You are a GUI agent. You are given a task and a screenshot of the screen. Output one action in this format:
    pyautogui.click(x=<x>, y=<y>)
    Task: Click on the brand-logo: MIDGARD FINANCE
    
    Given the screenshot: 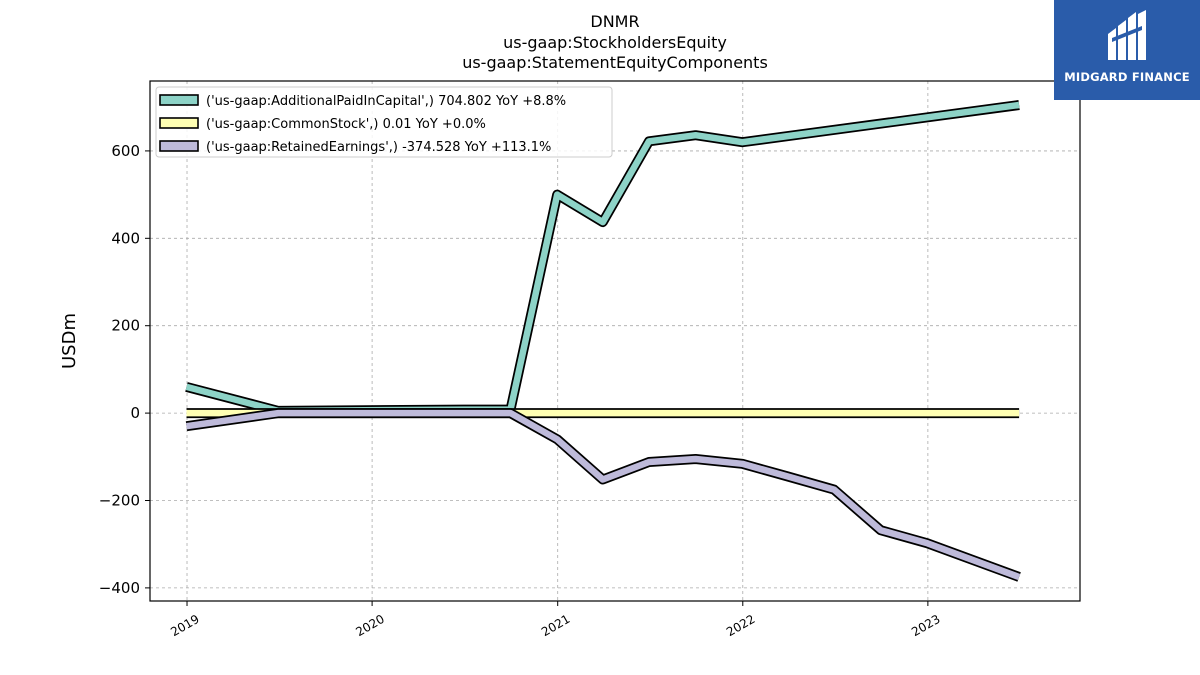 What is the action you would take?
    pyautogui.click(x=1127, y=50)
    